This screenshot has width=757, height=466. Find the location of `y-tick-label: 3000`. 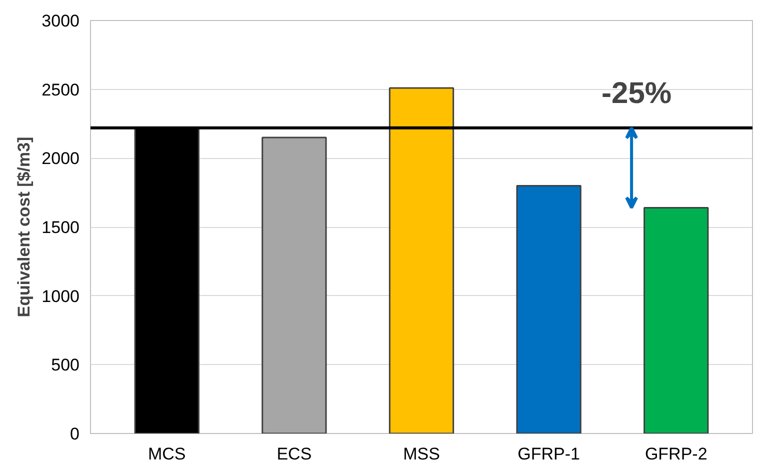

y-tick-label: 3000 is located at coordinates (61, 21).